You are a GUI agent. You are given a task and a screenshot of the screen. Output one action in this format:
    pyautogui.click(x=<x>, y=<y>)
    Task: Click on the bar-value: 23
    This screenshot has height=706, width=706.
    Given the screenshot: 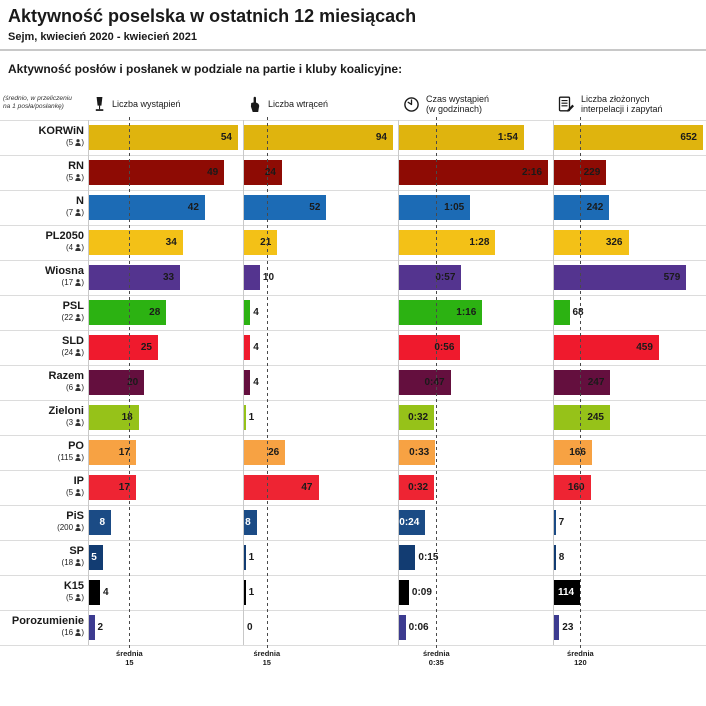 What is the action you would take?
    pyautogui.click(x=568, y=627)
    